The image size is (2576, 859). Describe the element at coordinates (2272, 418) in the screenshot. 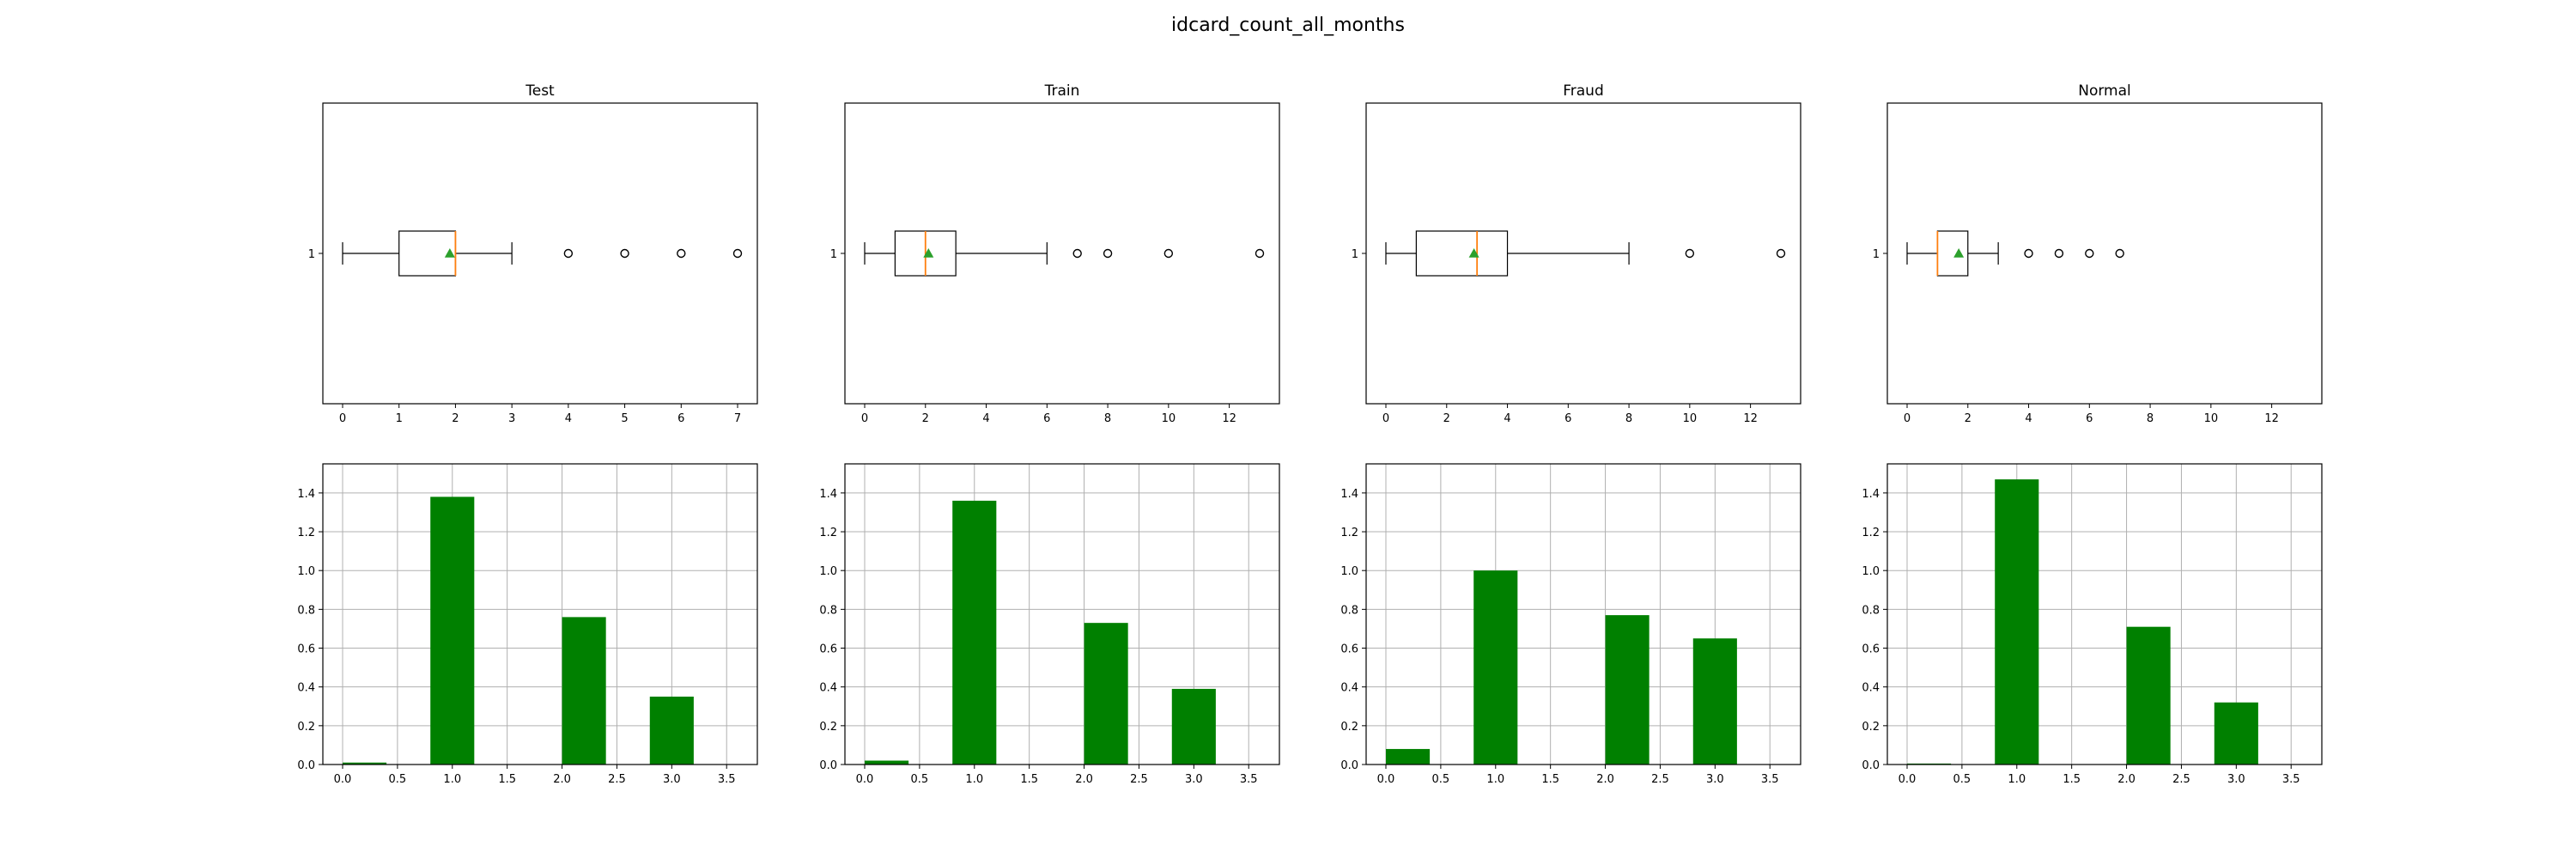

I see `x-tick-label: 12` at that location.